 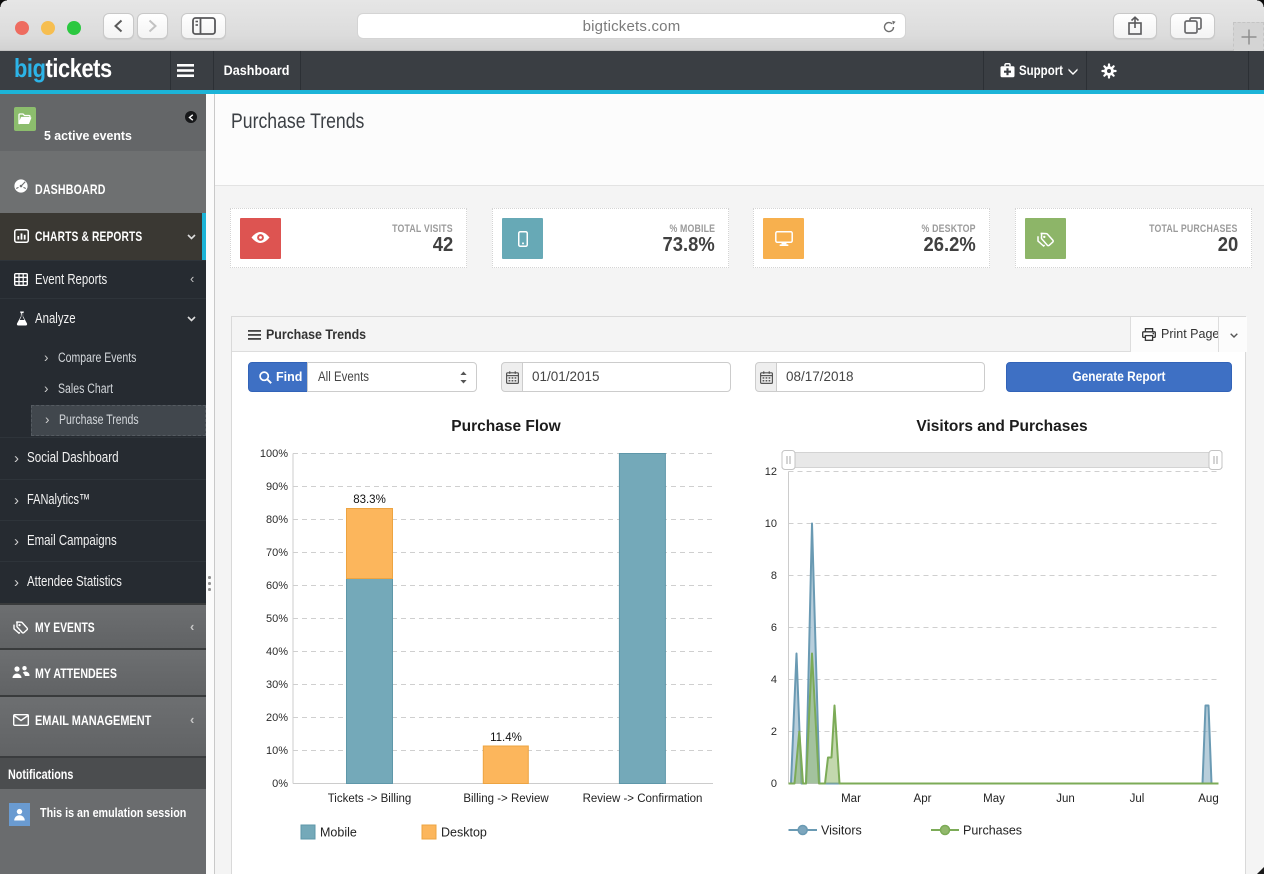 I want to click on svg-text: Purchase Flow, so click(x=506, y=426).